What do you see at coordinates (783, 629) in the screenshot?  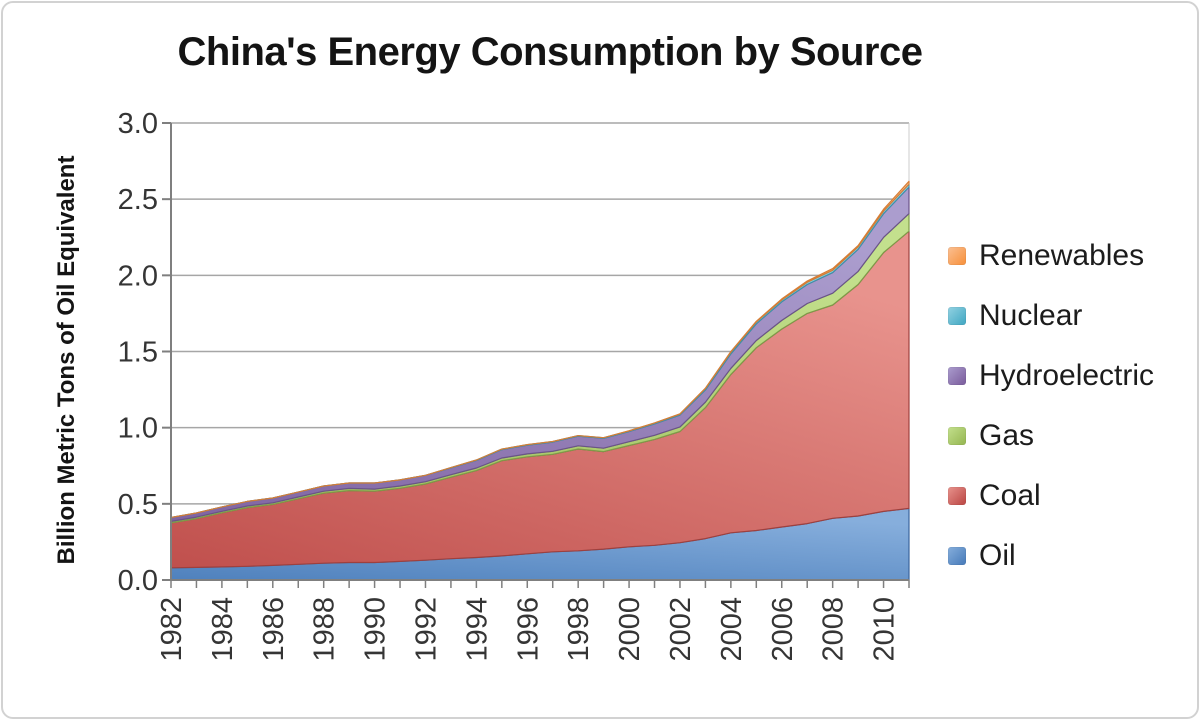 I see `x-tick-label-2006: 2006` at bounding box center [783, 629].